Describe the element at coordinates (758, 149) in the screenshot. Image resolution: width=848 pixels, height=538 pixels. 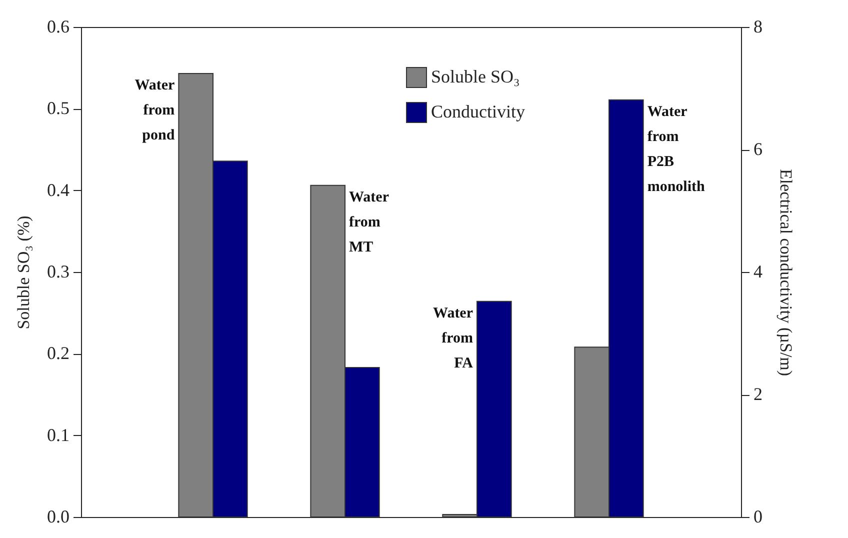
I see `y2-tick-label: 6` at that location.